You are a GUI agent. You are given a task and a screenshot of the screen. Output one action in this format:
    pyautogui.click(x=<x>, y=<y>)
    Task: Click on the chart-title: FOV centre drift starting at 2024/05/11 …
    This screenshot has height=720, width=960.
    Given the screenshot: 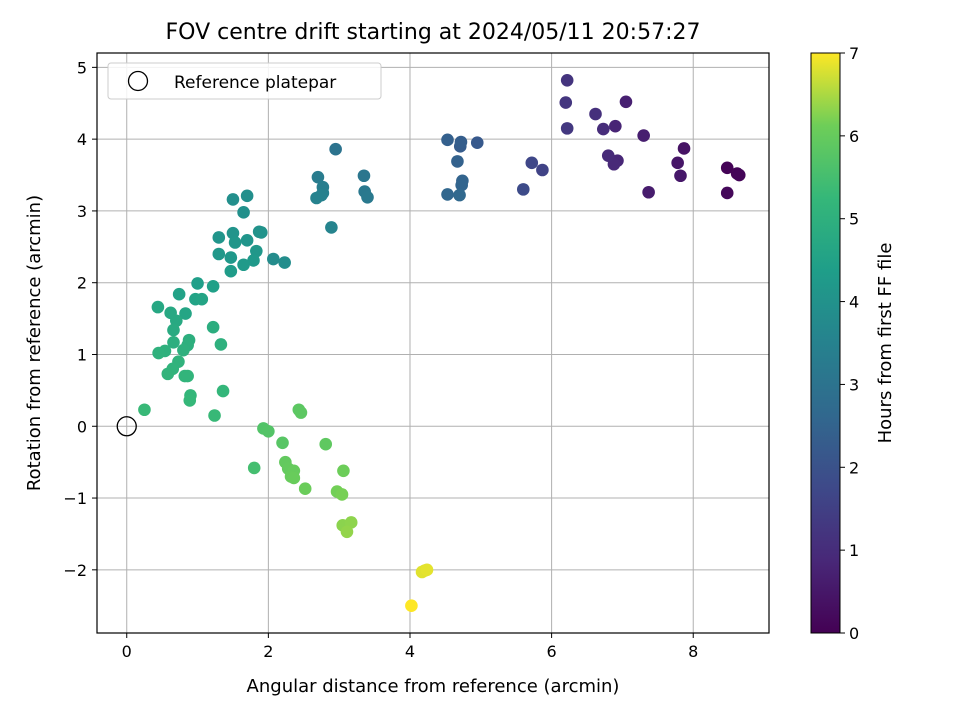 What is the action you would take?
    pyautogui.click(x=433, y=32)
    